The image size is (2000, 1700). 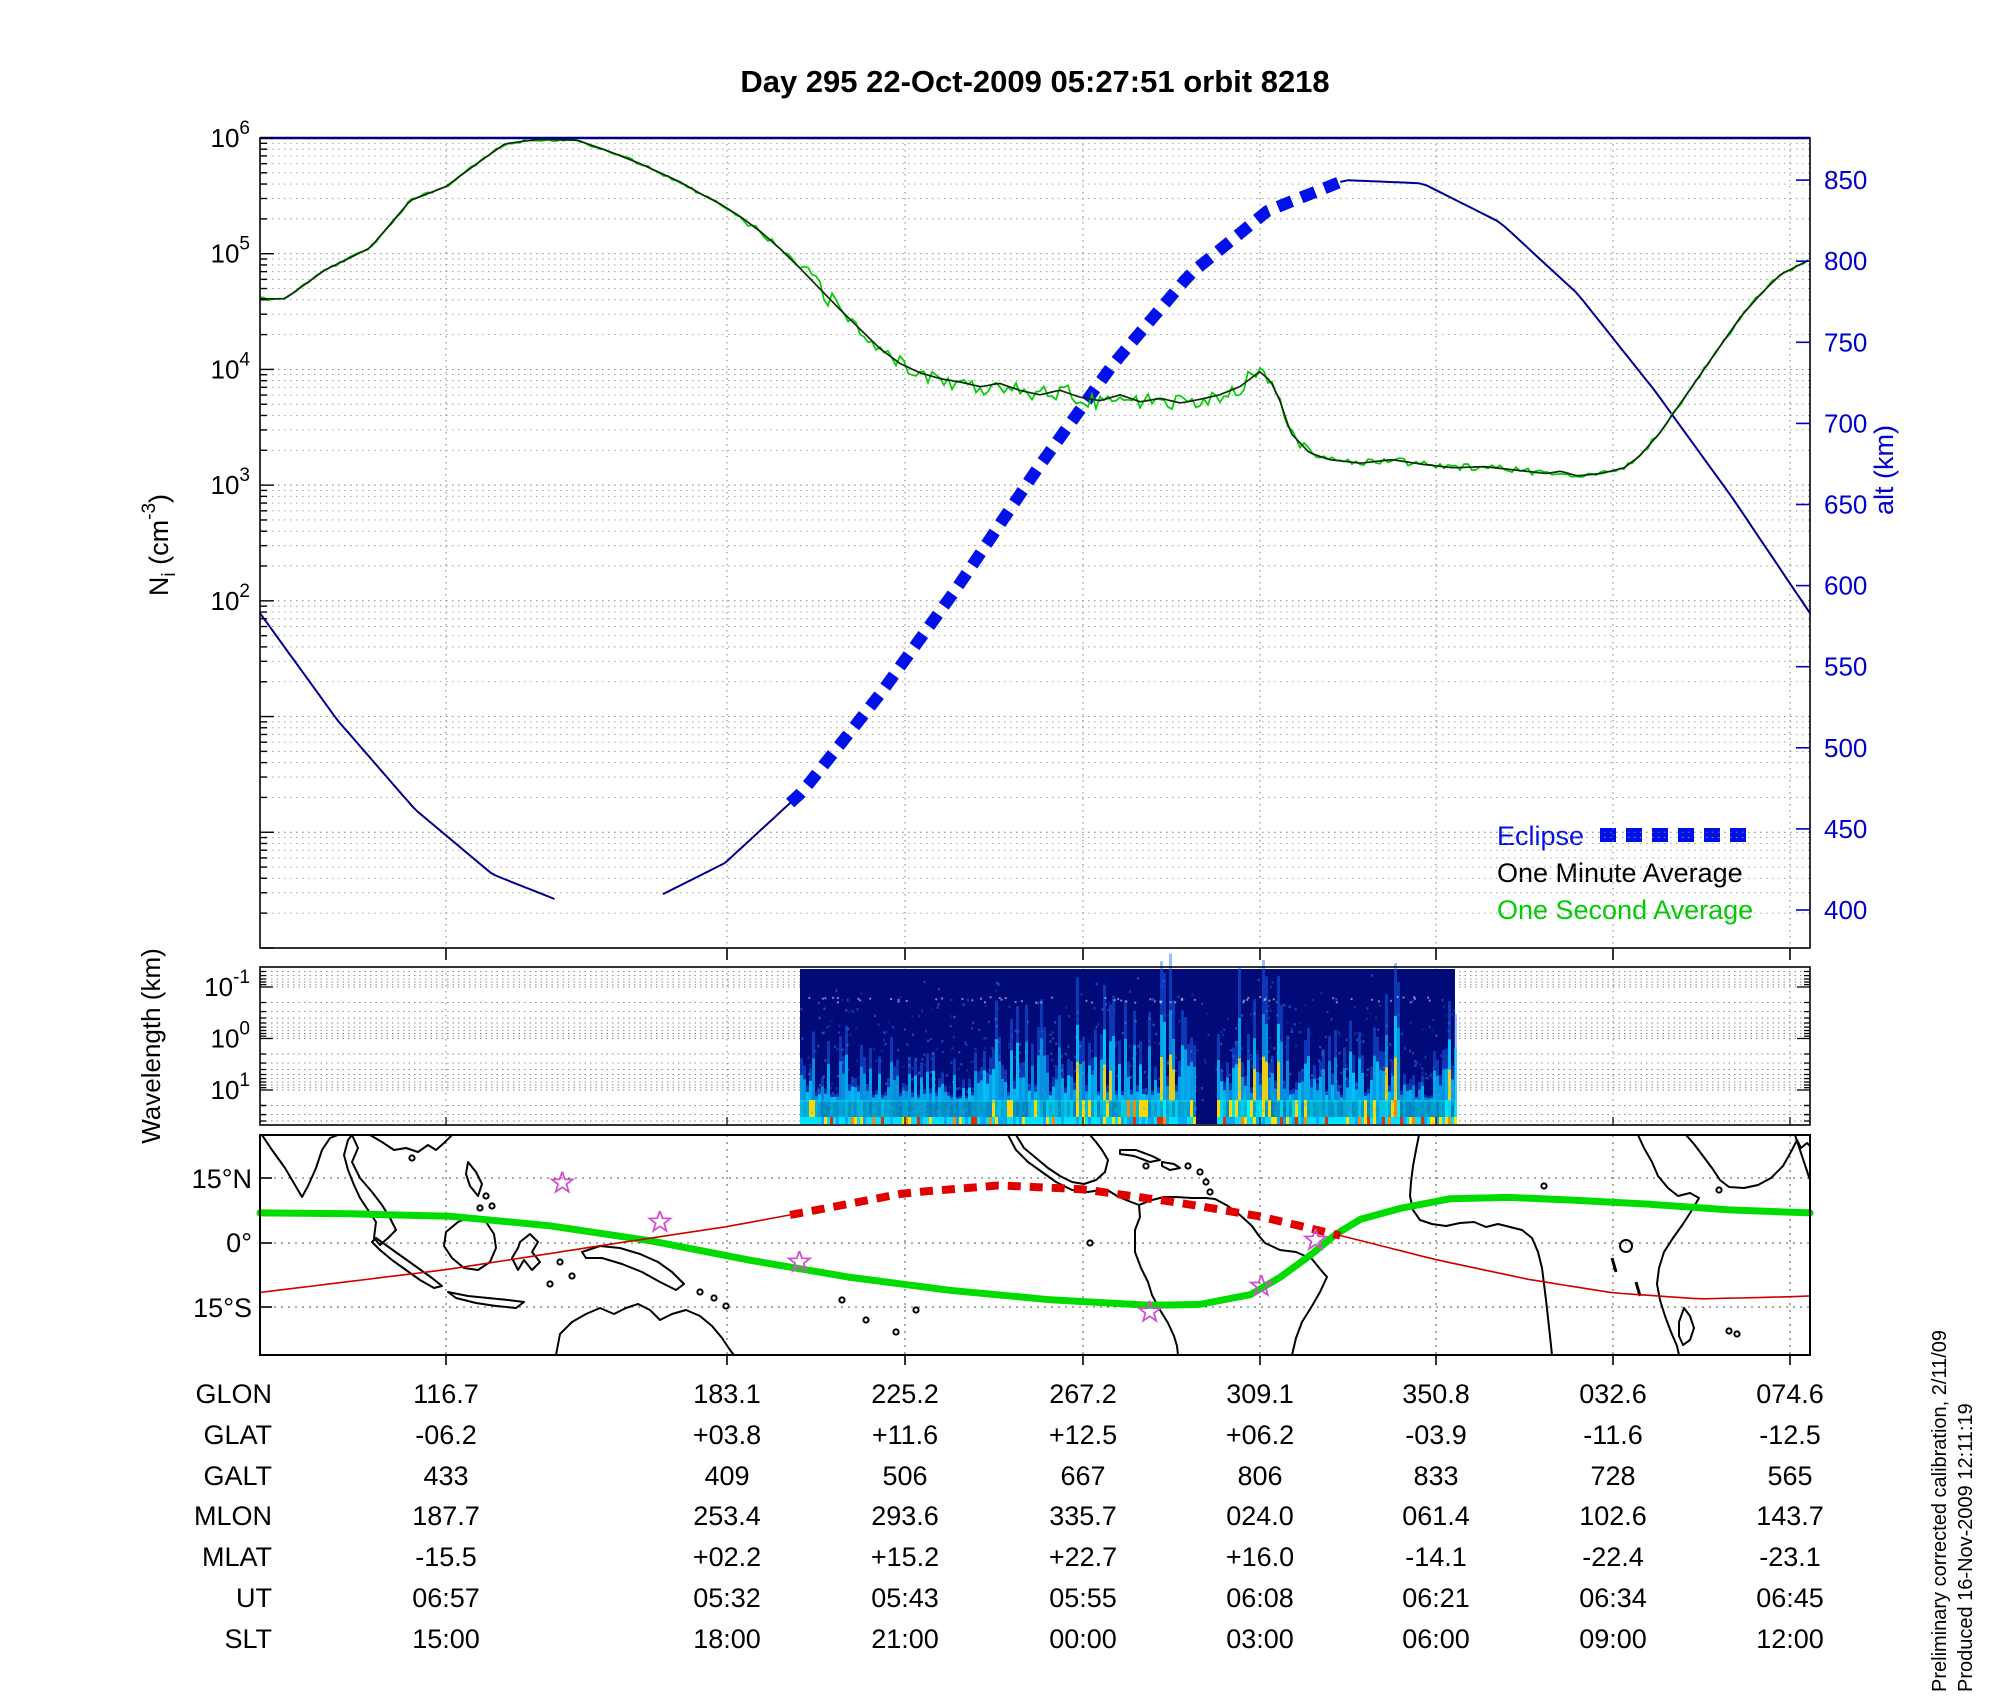 I want to click on table-cell: -14.1, so click(x=1436, y=1557).